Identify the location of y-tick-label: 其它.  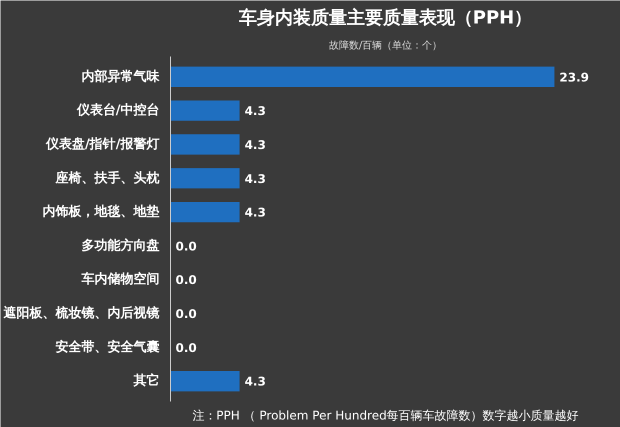
(146, 380).